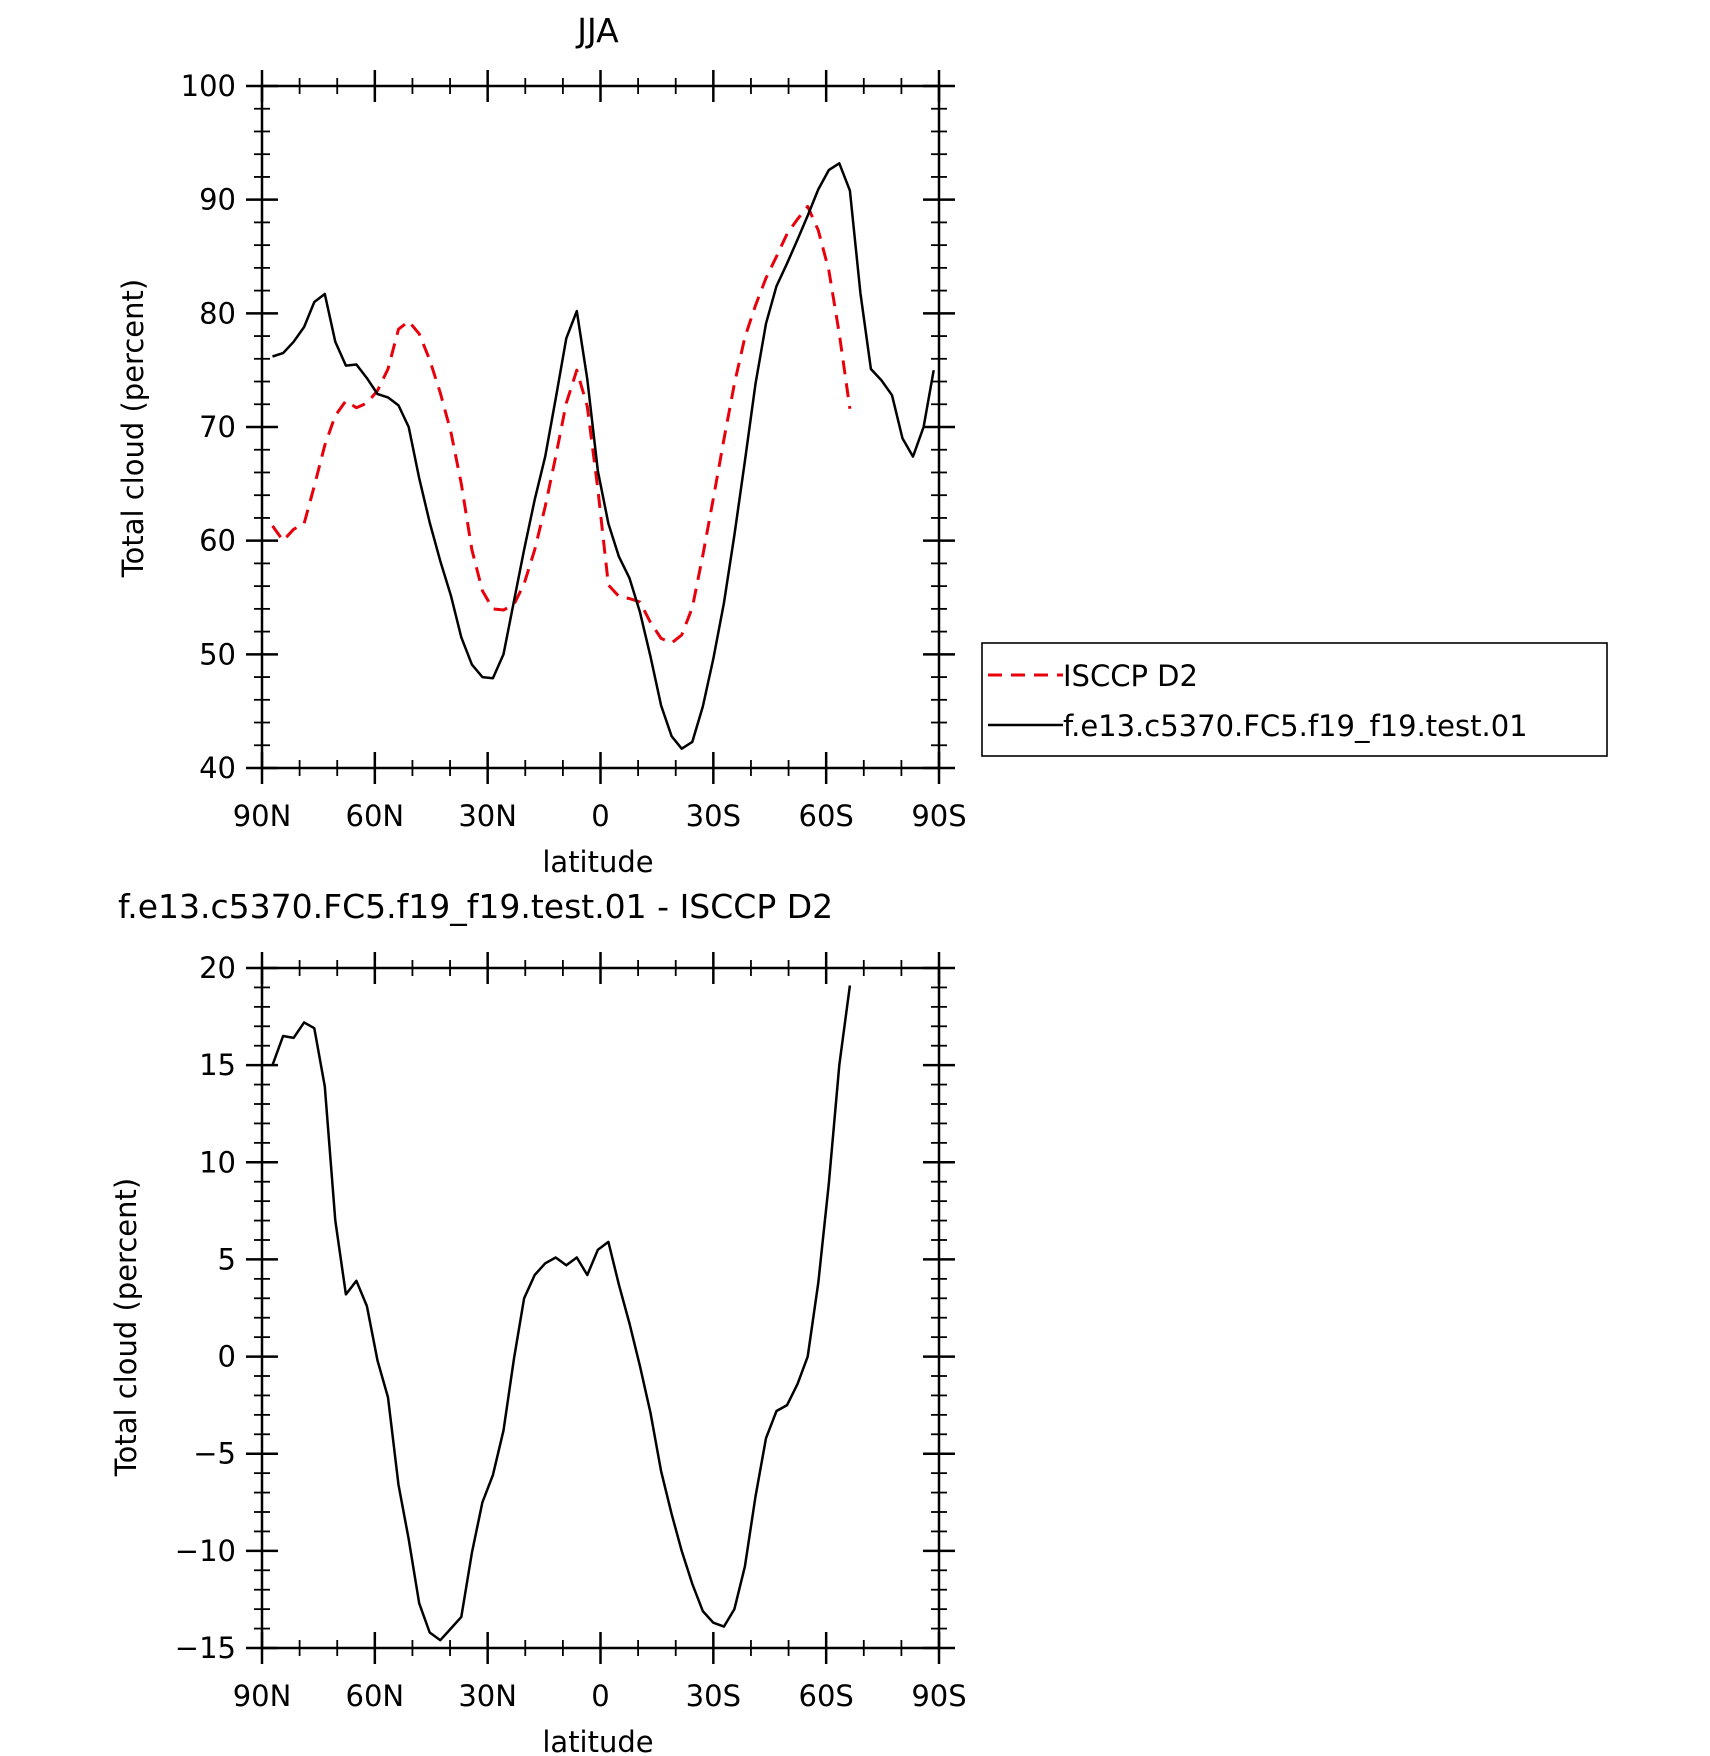  Describe the element at coordinates (126, 1327) in the screenshot. I see `bottom-y-axis-title: Total cloud (percent)` at that location.